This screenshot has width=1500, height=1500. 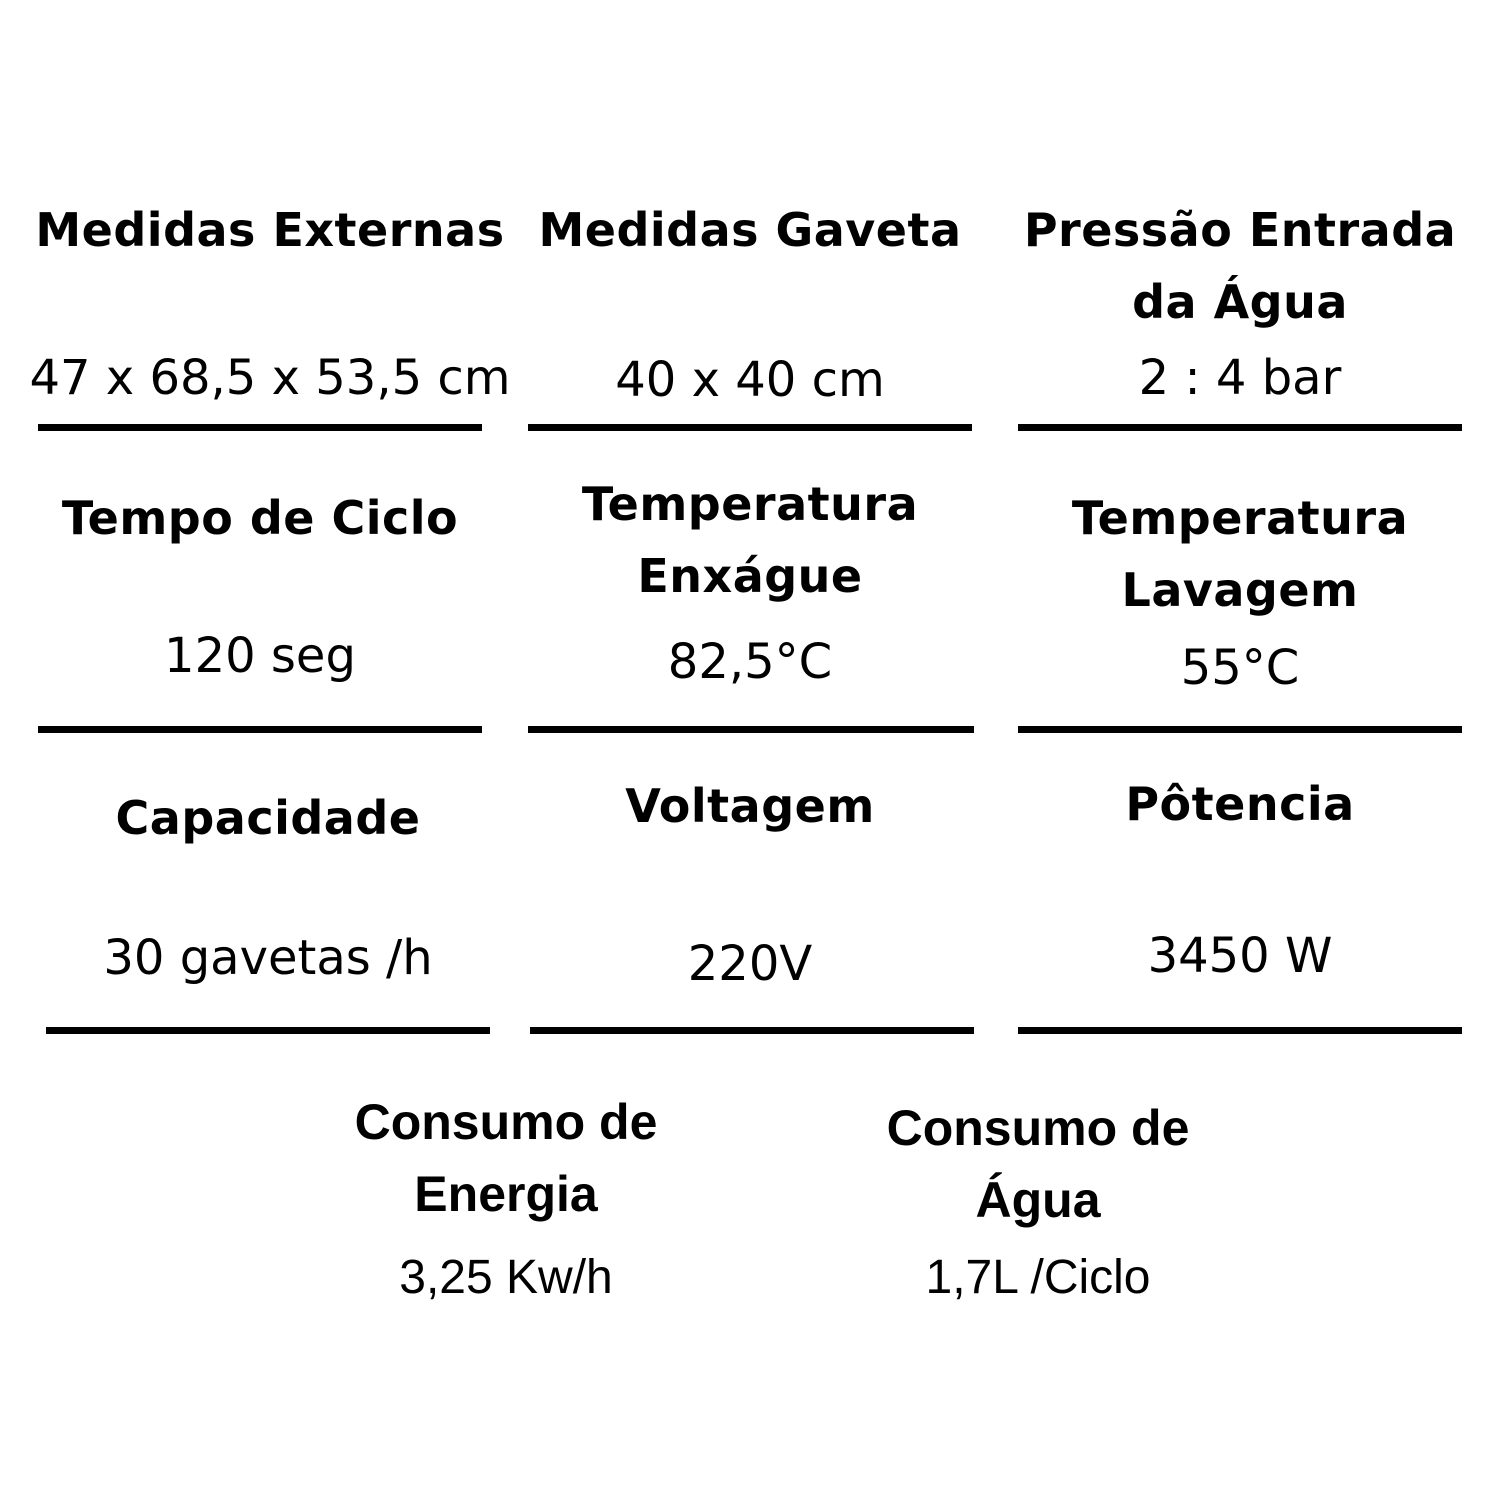 I want to click on spec-capacity: Capacidade 30 gavetas /h, so click(x=268, y=907).